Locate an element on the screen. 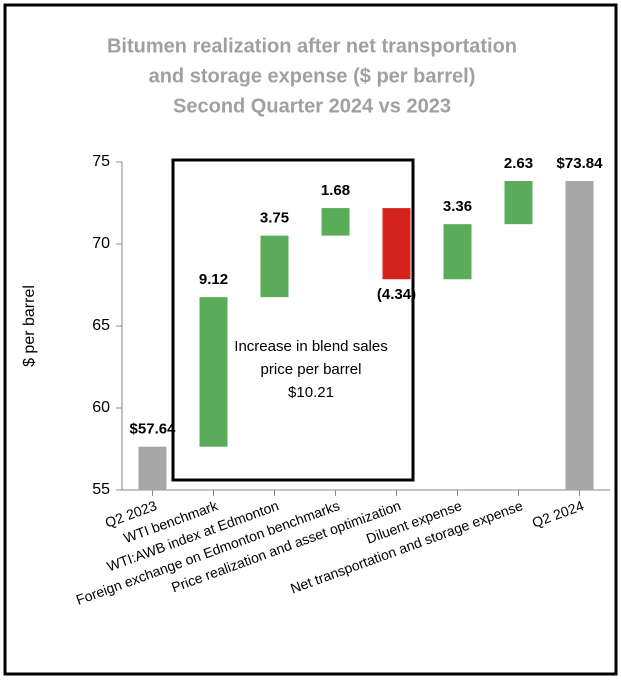  value-label: 3.75 is located at coordinates (274, 218).